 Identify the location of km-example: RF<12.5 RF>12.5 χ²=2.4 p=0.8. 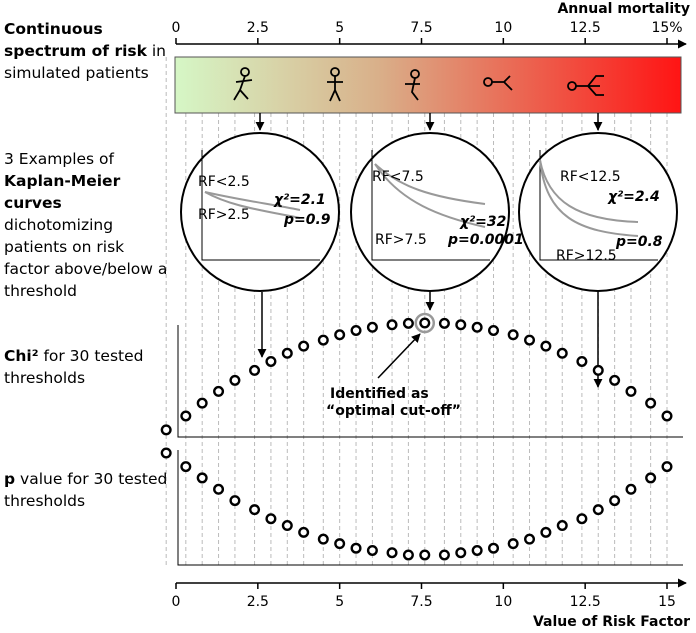
(598, 212).